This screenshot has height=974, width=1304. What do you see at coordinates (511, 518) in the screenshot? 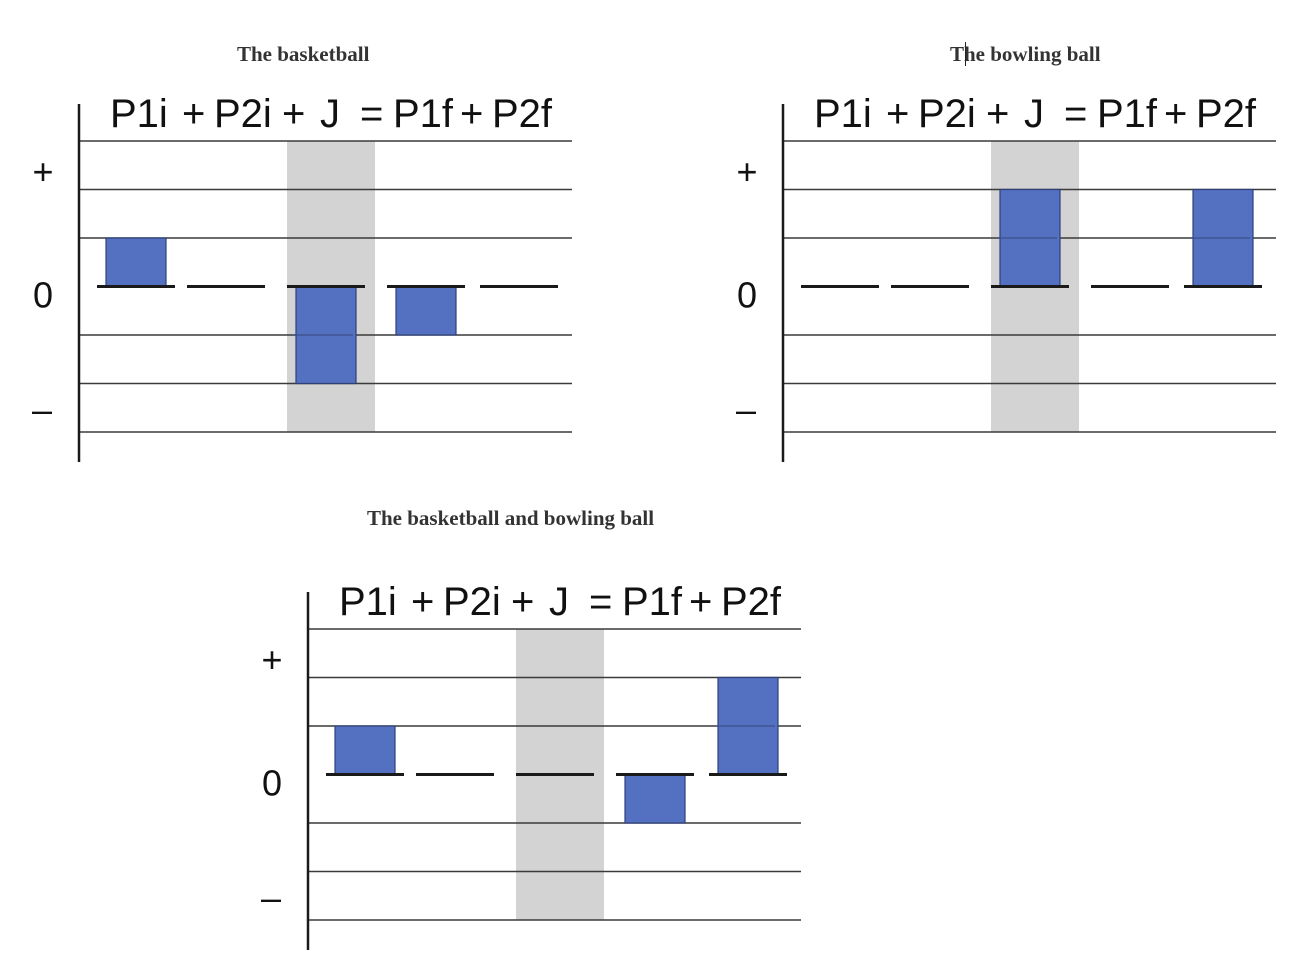
I see `chart-title-combined: The basketball and bowling ball` at bounding box center [511, 518].